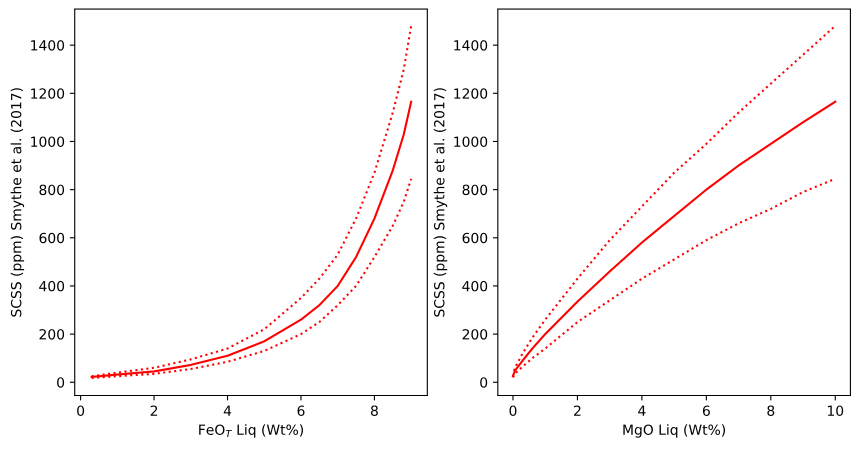 Image resolution: width=859 pixels, height=452 pixels. I want to click on x-axis-title: FeO$_{T}$ Liq (Wt%), so click(251, 431).